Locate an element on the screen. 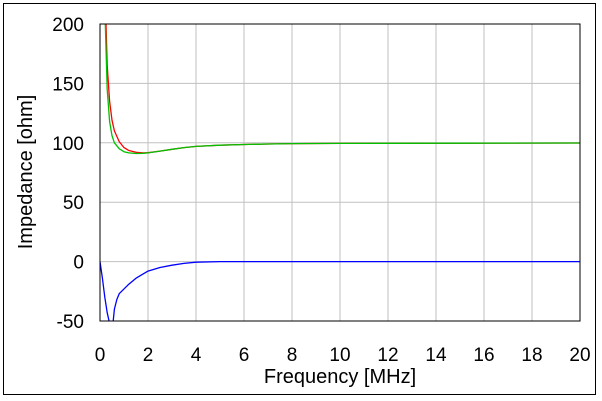  x-tick-label: 2 is located at coordinates (148, 355).